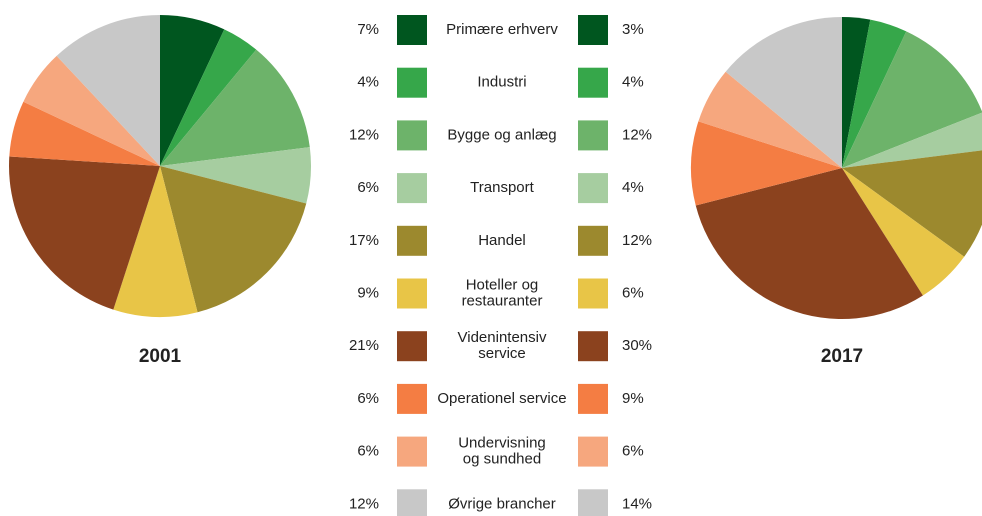 Image resolution: width=982 pixels, height=516 pixels. What do you see at coordinates (502, 451) in the screenshot?
I see `legend-label: Undervisning og sundhed` at bounding box center [502, 451].